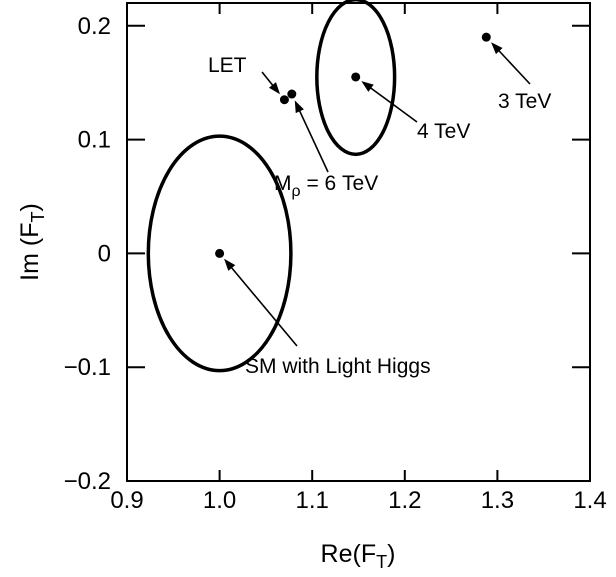 The height and width of the screenshot is (577, 616). I want to click on y-tick-label: 0, so click(104, 253).